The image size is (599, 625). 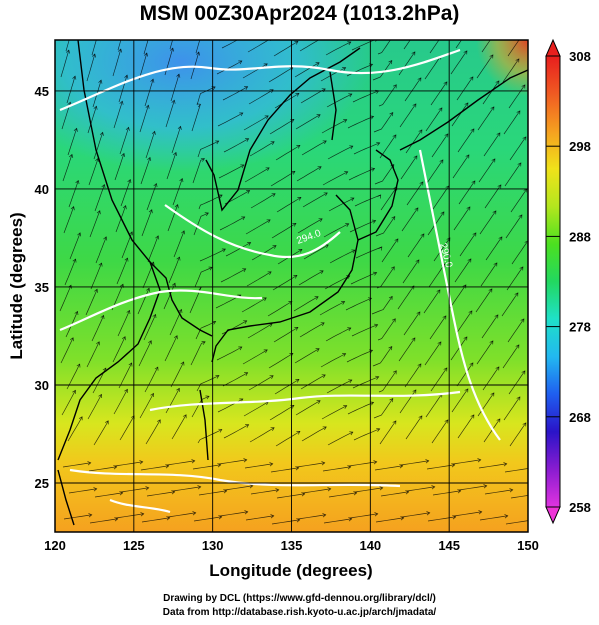 What do you see at coordinates (580, 236) in the screenshot?
I see `colorbar-tick-label: 288` at bounding box center [580, 236].